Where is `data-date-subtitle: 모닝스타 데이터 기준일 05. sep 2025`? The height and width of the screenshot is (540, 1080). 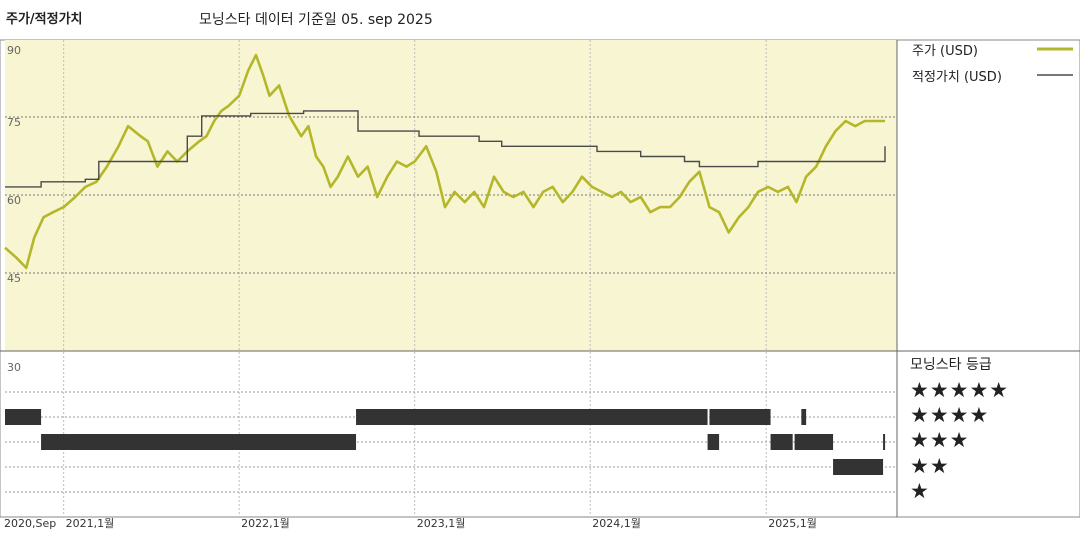 data-date-subtitle: 모닝스타 데이터 기준일 05. sep 2025 is located at coordinates (316, 20).